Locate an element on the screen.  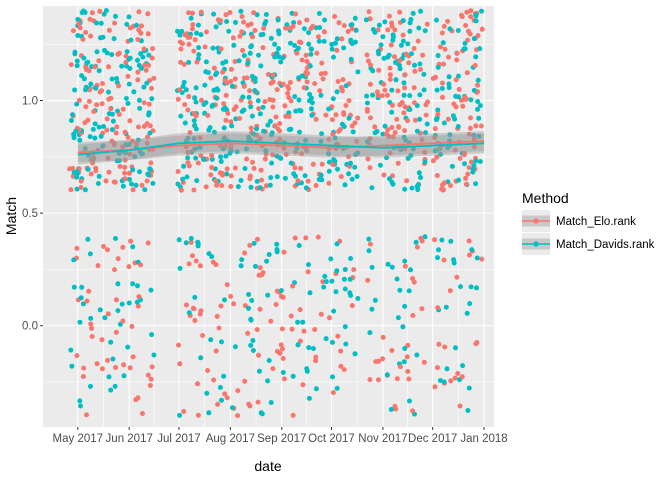
x-tick-label: Sep 2017 is located at coordinates (281, 439).